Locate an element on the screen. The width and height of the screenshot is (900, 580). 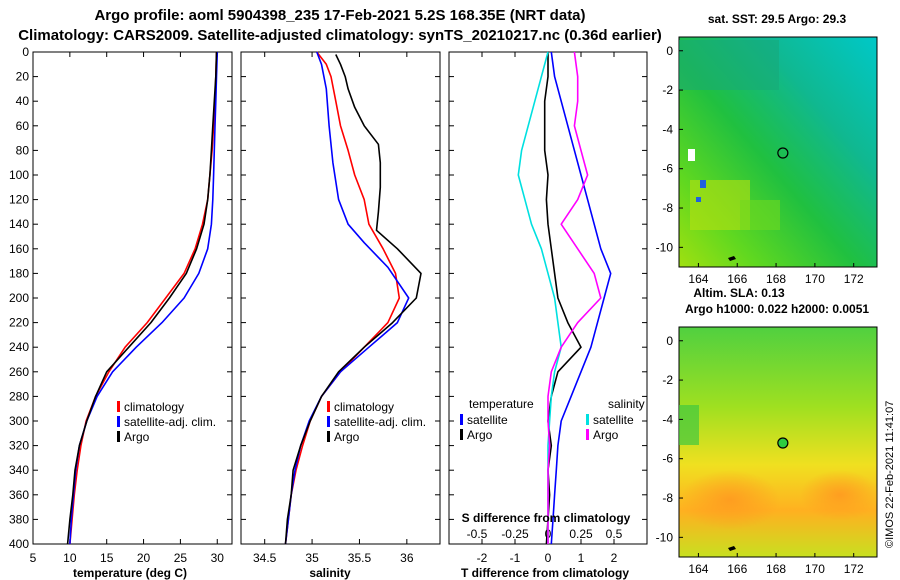
difference-series is located at coordinates (564, 298).